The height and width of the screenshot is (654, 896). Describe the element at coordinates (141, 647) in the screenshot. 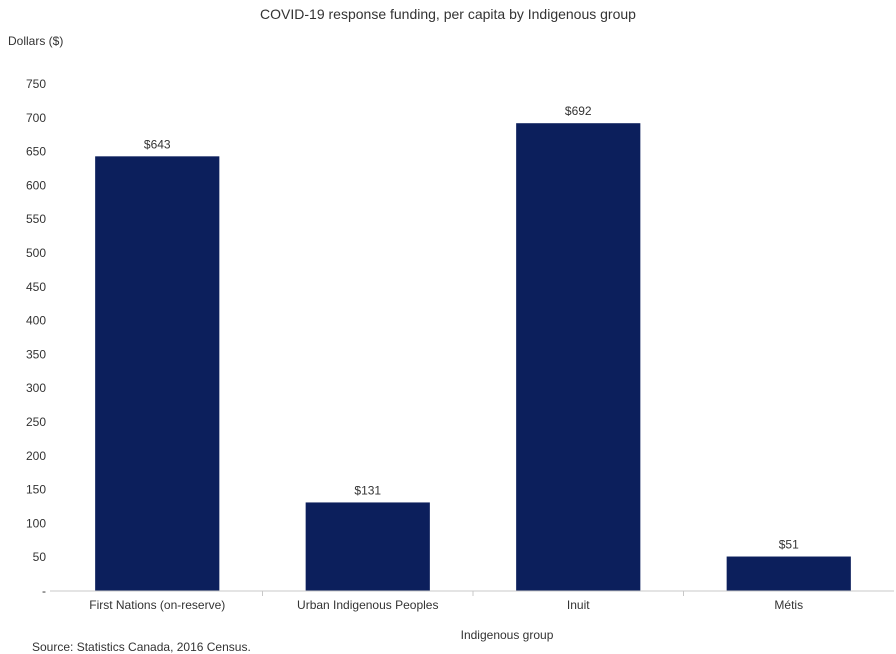

I see `source-note: Source: Statistics Canada, 2016 Census.` at that location.